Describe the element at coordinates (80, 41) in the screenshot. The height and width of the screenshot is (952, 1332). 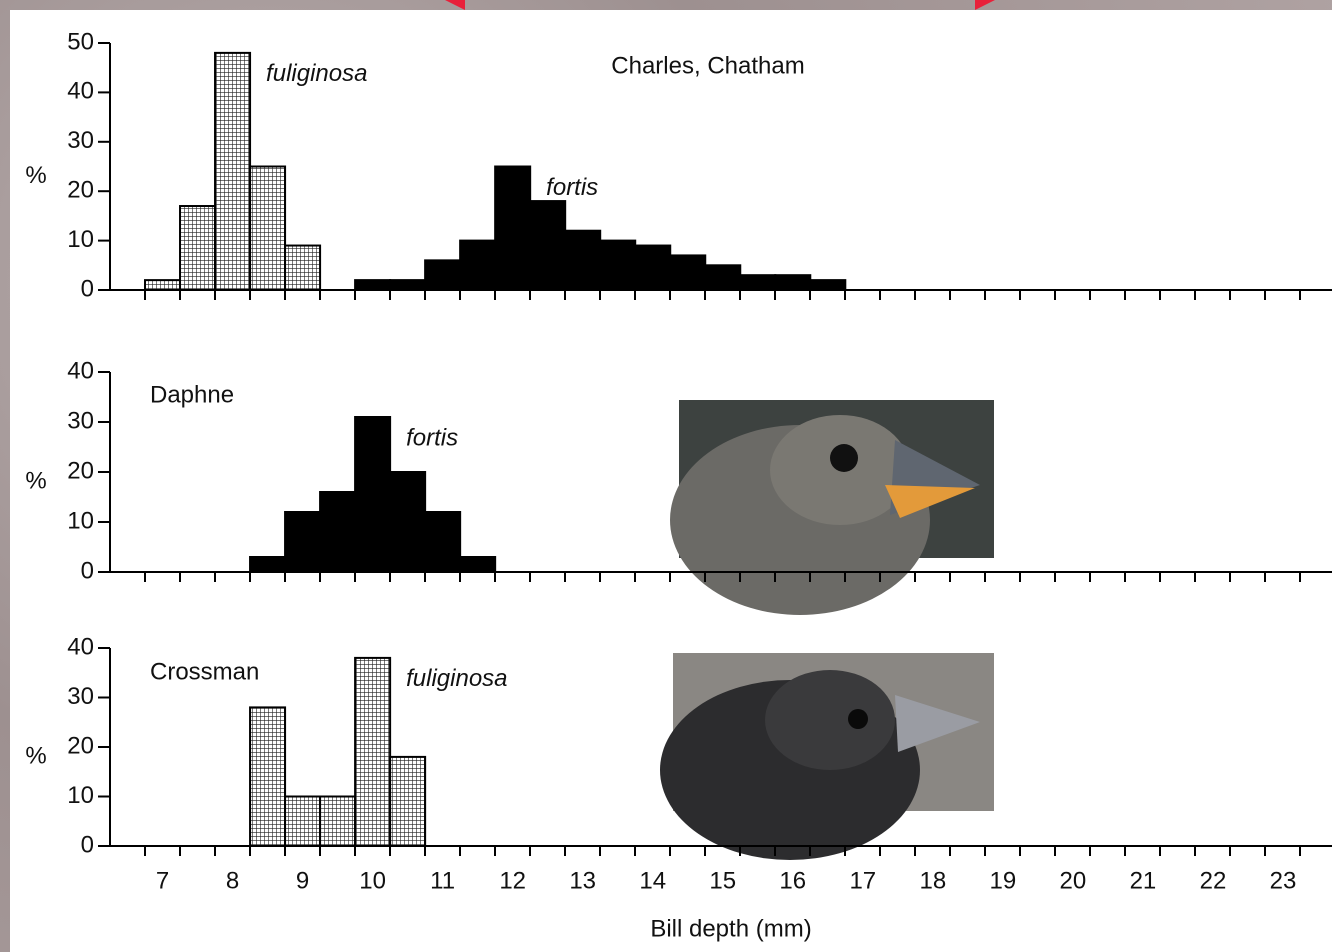
I see `y-tick-label: 50` at that location.